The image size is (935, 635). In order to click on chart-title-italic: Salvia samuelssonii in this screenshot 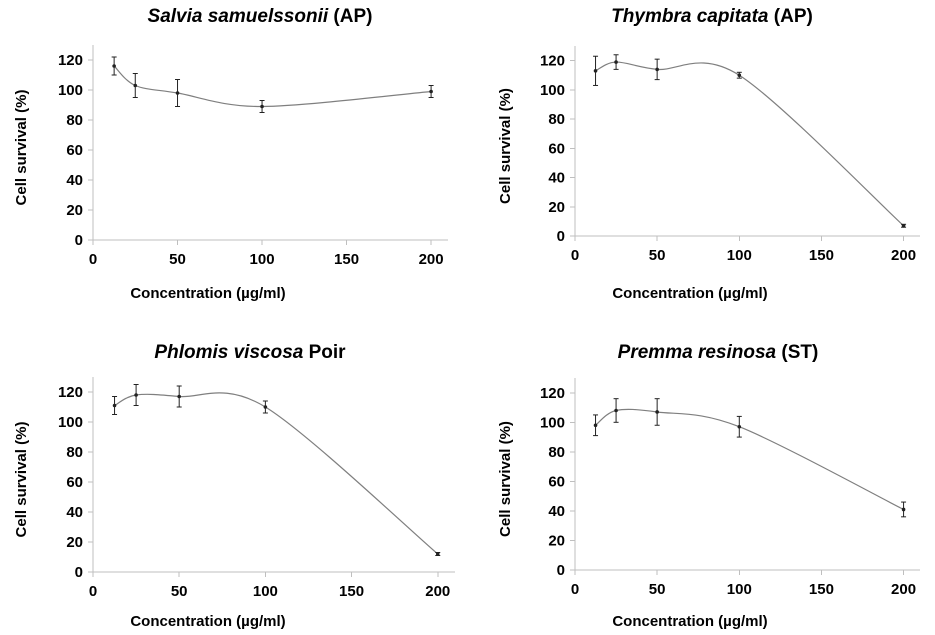, I will do `click(238, 16)`.